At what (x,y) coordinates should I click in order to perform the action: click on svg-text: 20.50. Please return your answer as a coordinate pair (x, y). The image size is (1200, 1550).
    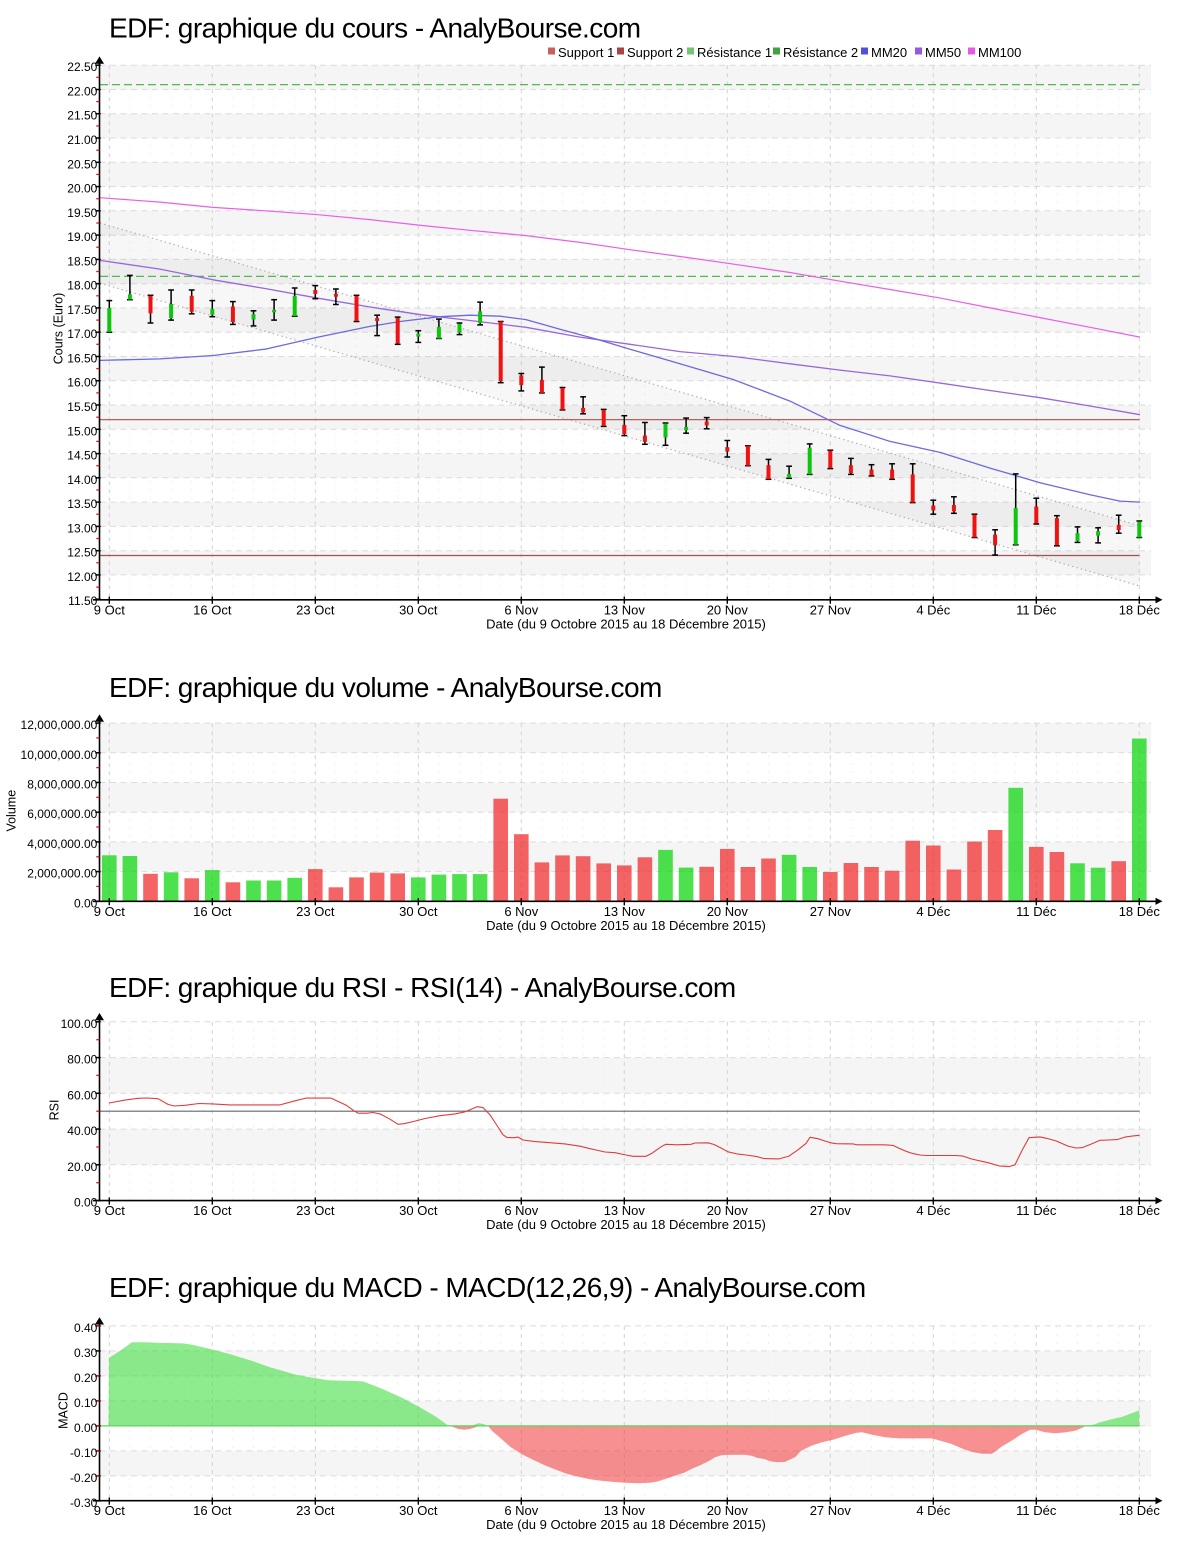
    Looking at the image, I should click on (82, 164).